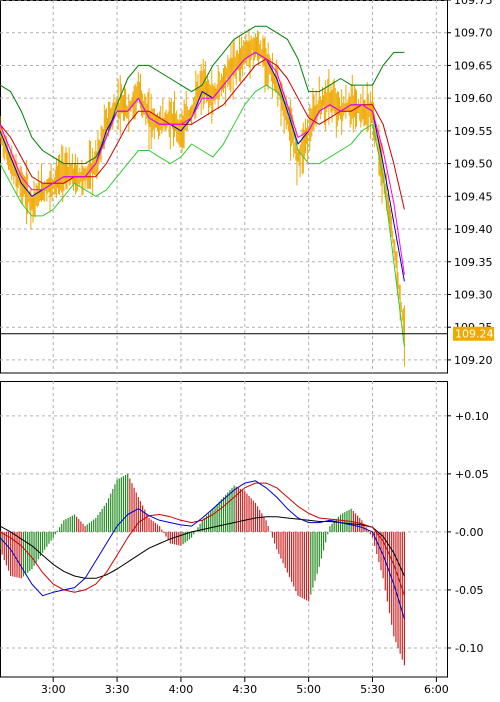 The height and width of the screenshot is (702, 500). I want to click on price-y-tick-label: 109.35, so click(473, 262).